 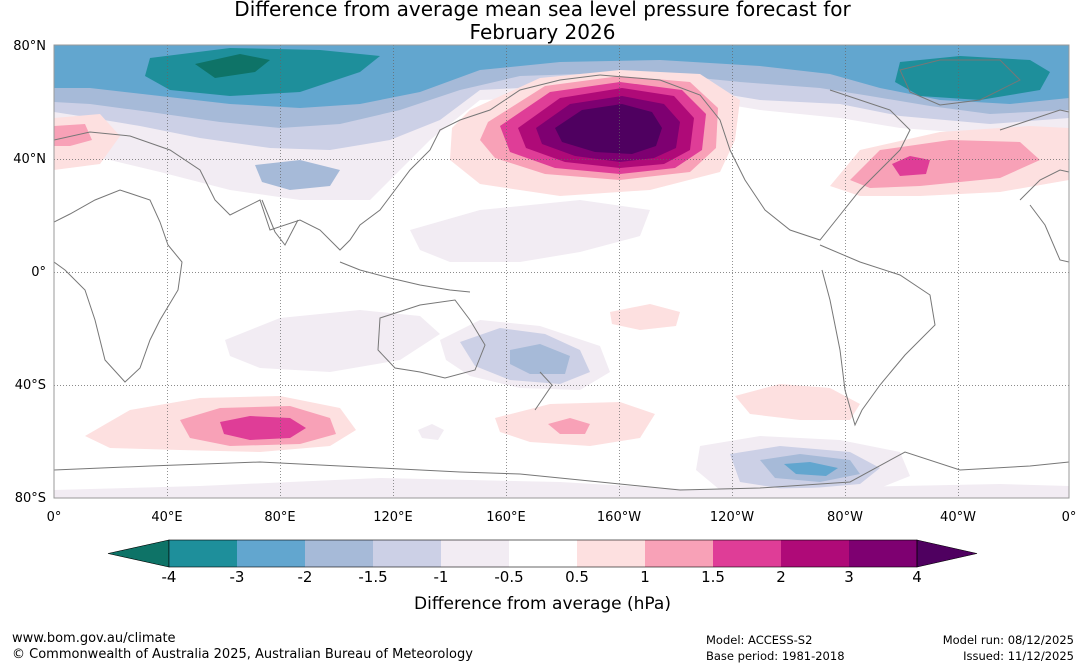 What do you see at coordinates (30, 385) in the screenshot?
I see `lat-label-40s: 40°S` at bounding box center [30, 385].